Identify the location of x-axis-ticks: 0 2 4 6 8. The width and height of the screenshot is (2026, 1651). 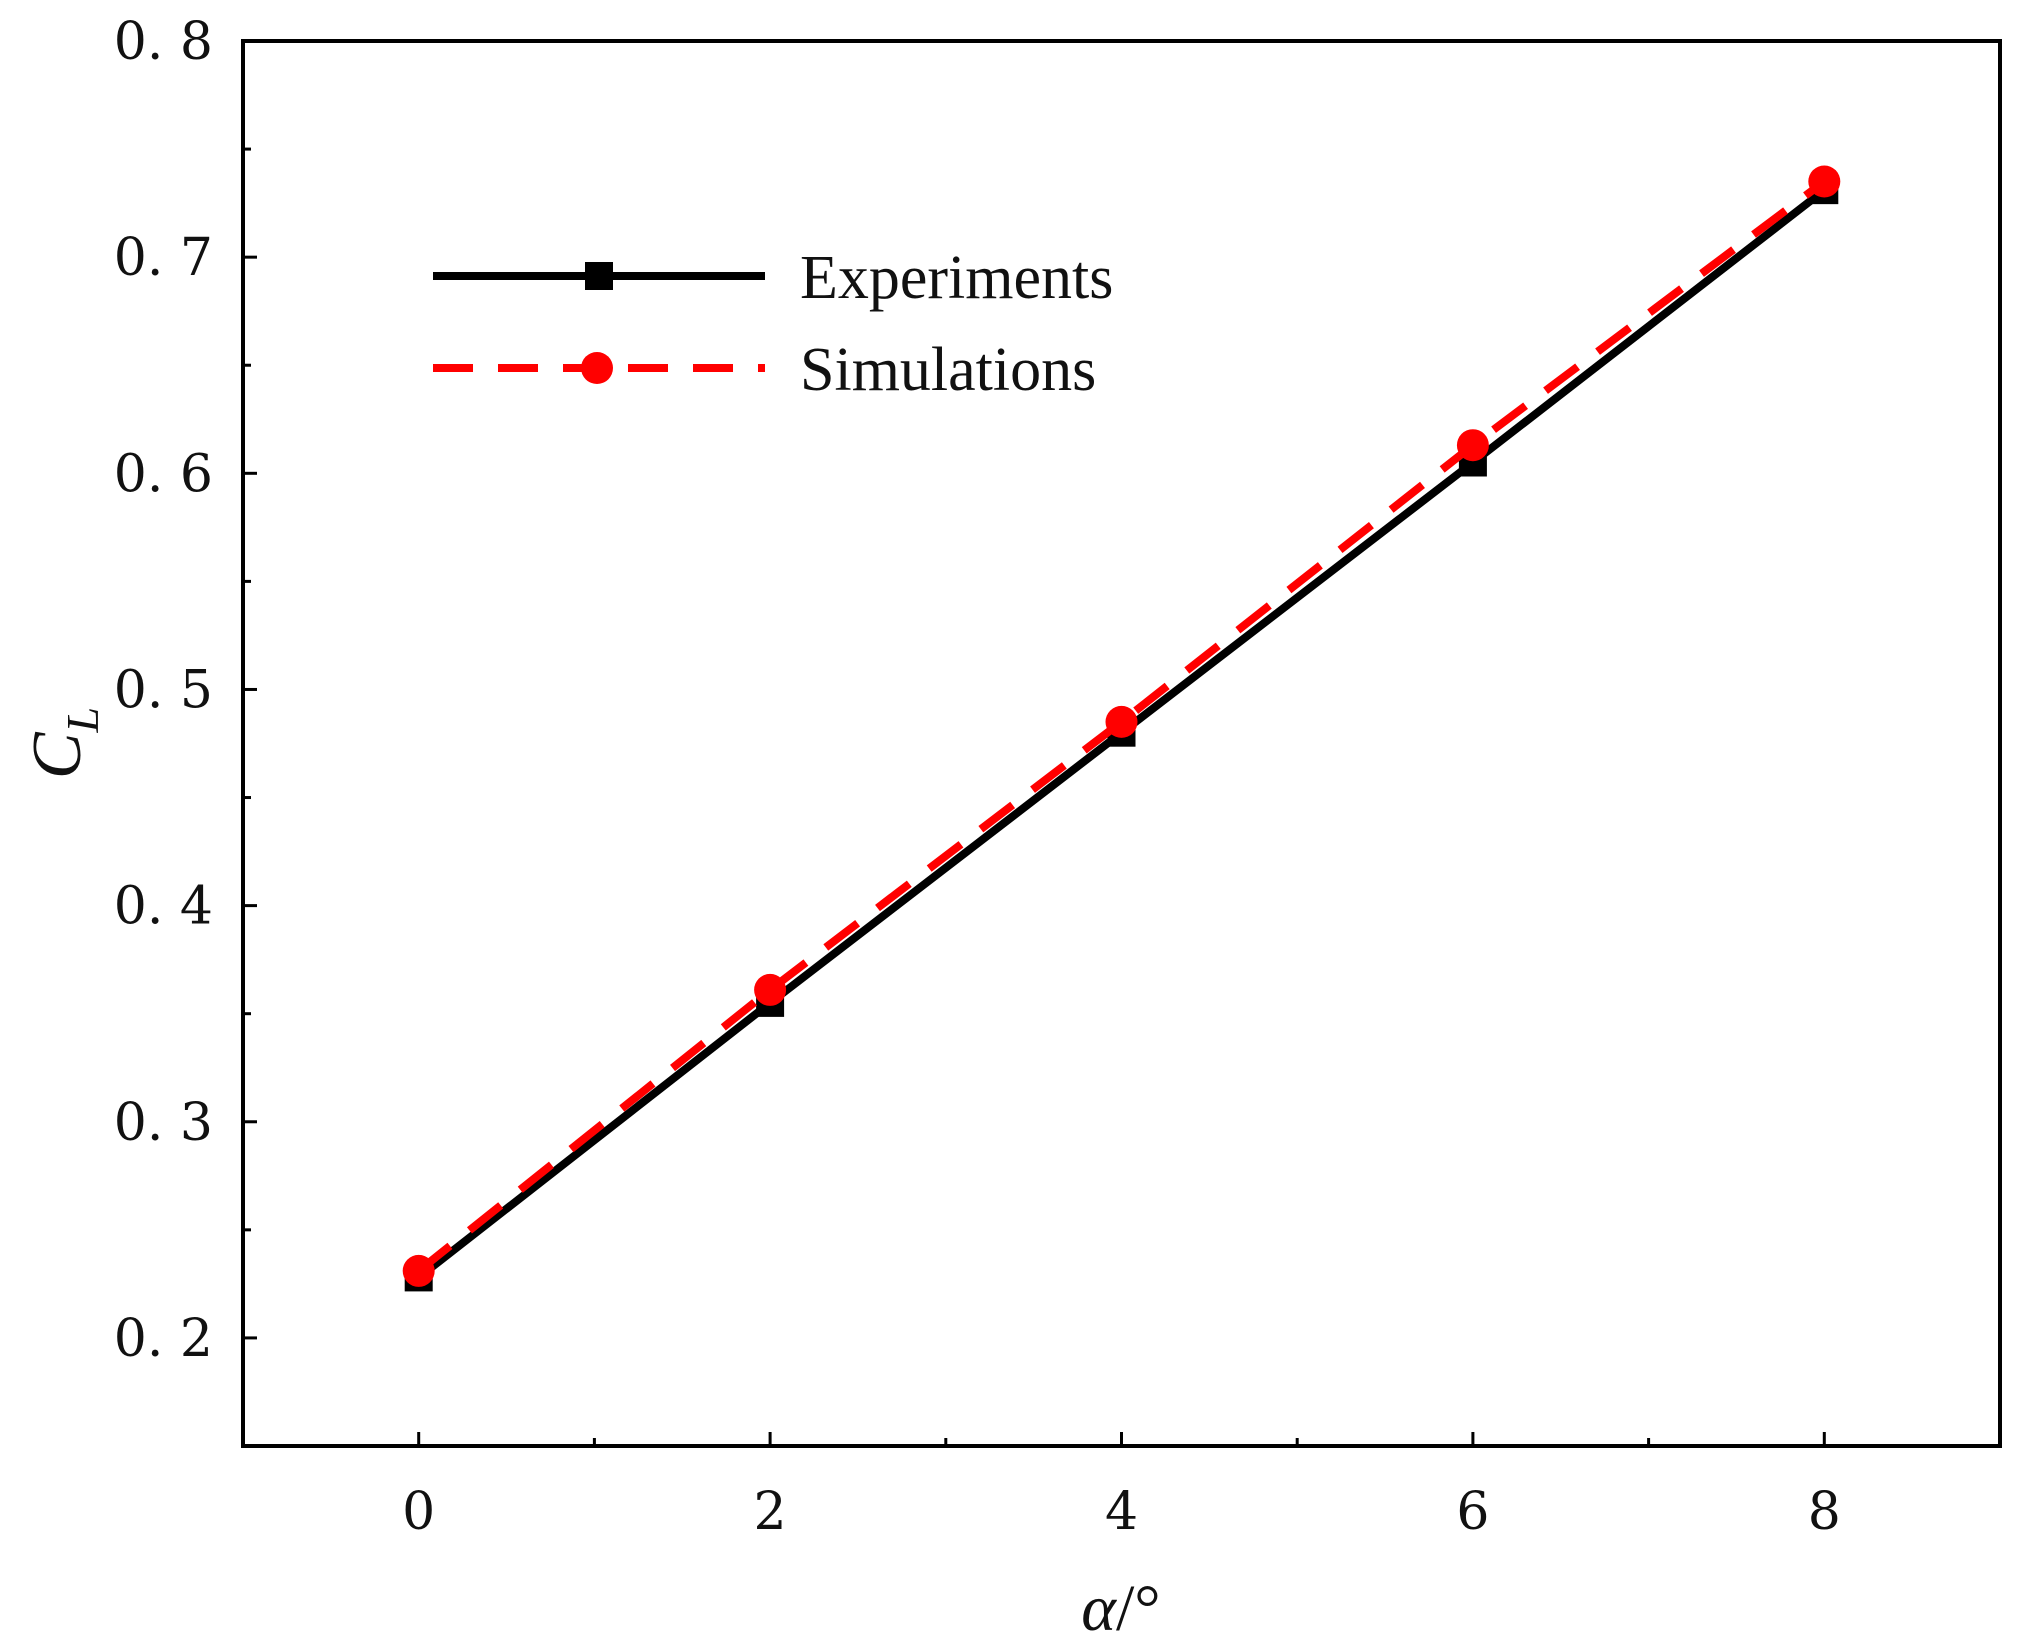
(1121, 1487).